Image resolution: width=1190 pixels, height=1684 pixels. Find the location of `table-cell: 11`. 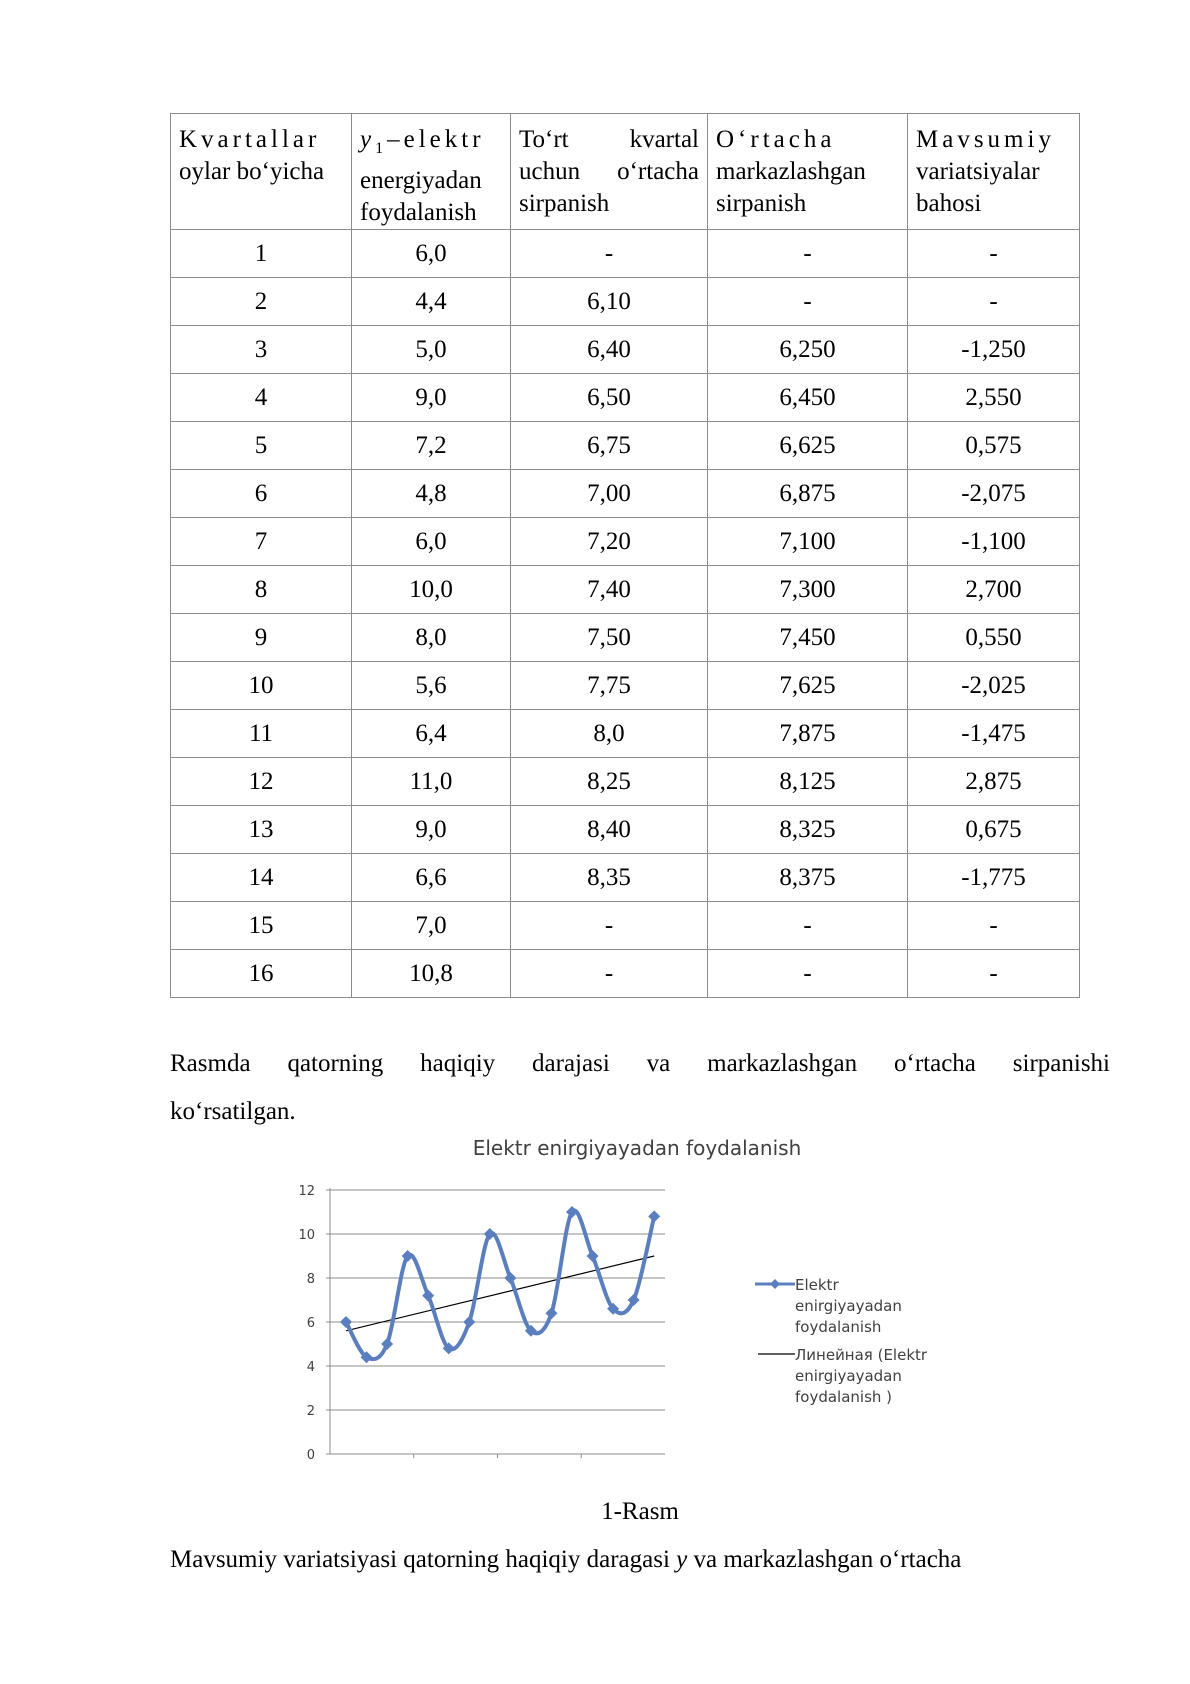

table-cell: 11 is located at coordinates (261, 733).